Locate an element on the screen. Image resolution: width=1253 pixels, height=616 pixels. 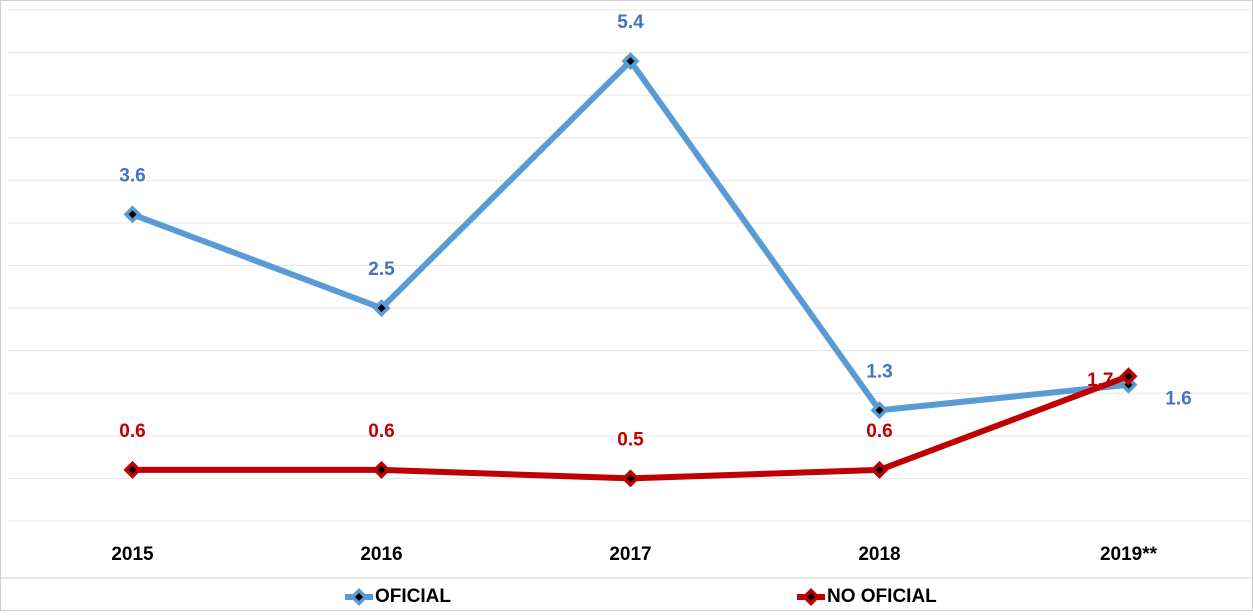
data-label: 1.7 is located at coordinates (1100, 380).